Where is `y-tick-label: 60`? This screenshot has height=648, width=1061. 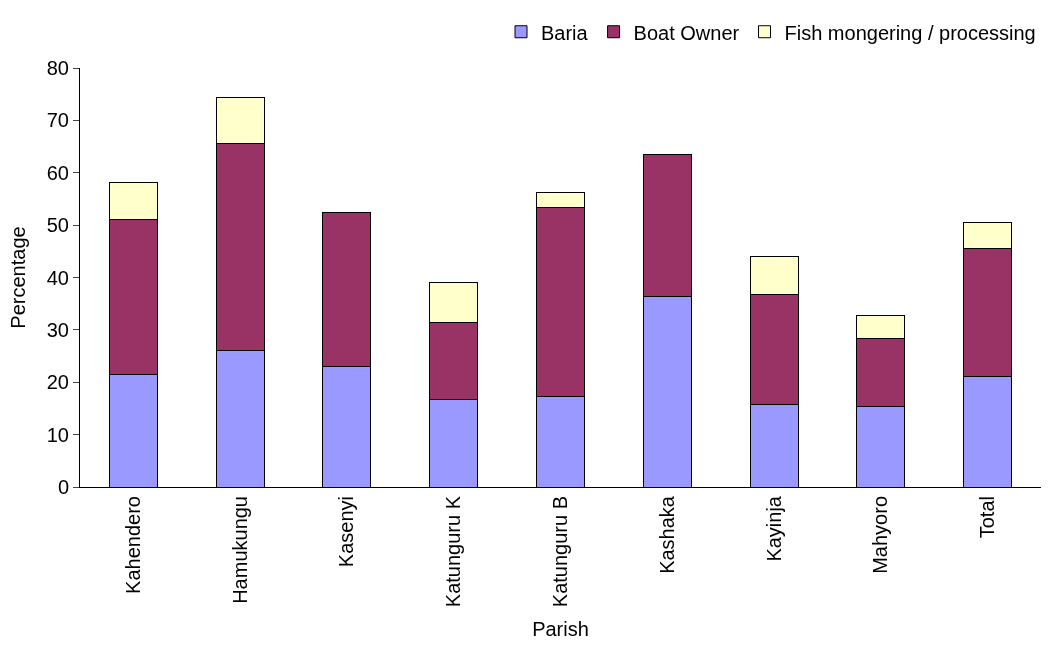 y-tick-label: 60 is located at coordinates (57, 172).